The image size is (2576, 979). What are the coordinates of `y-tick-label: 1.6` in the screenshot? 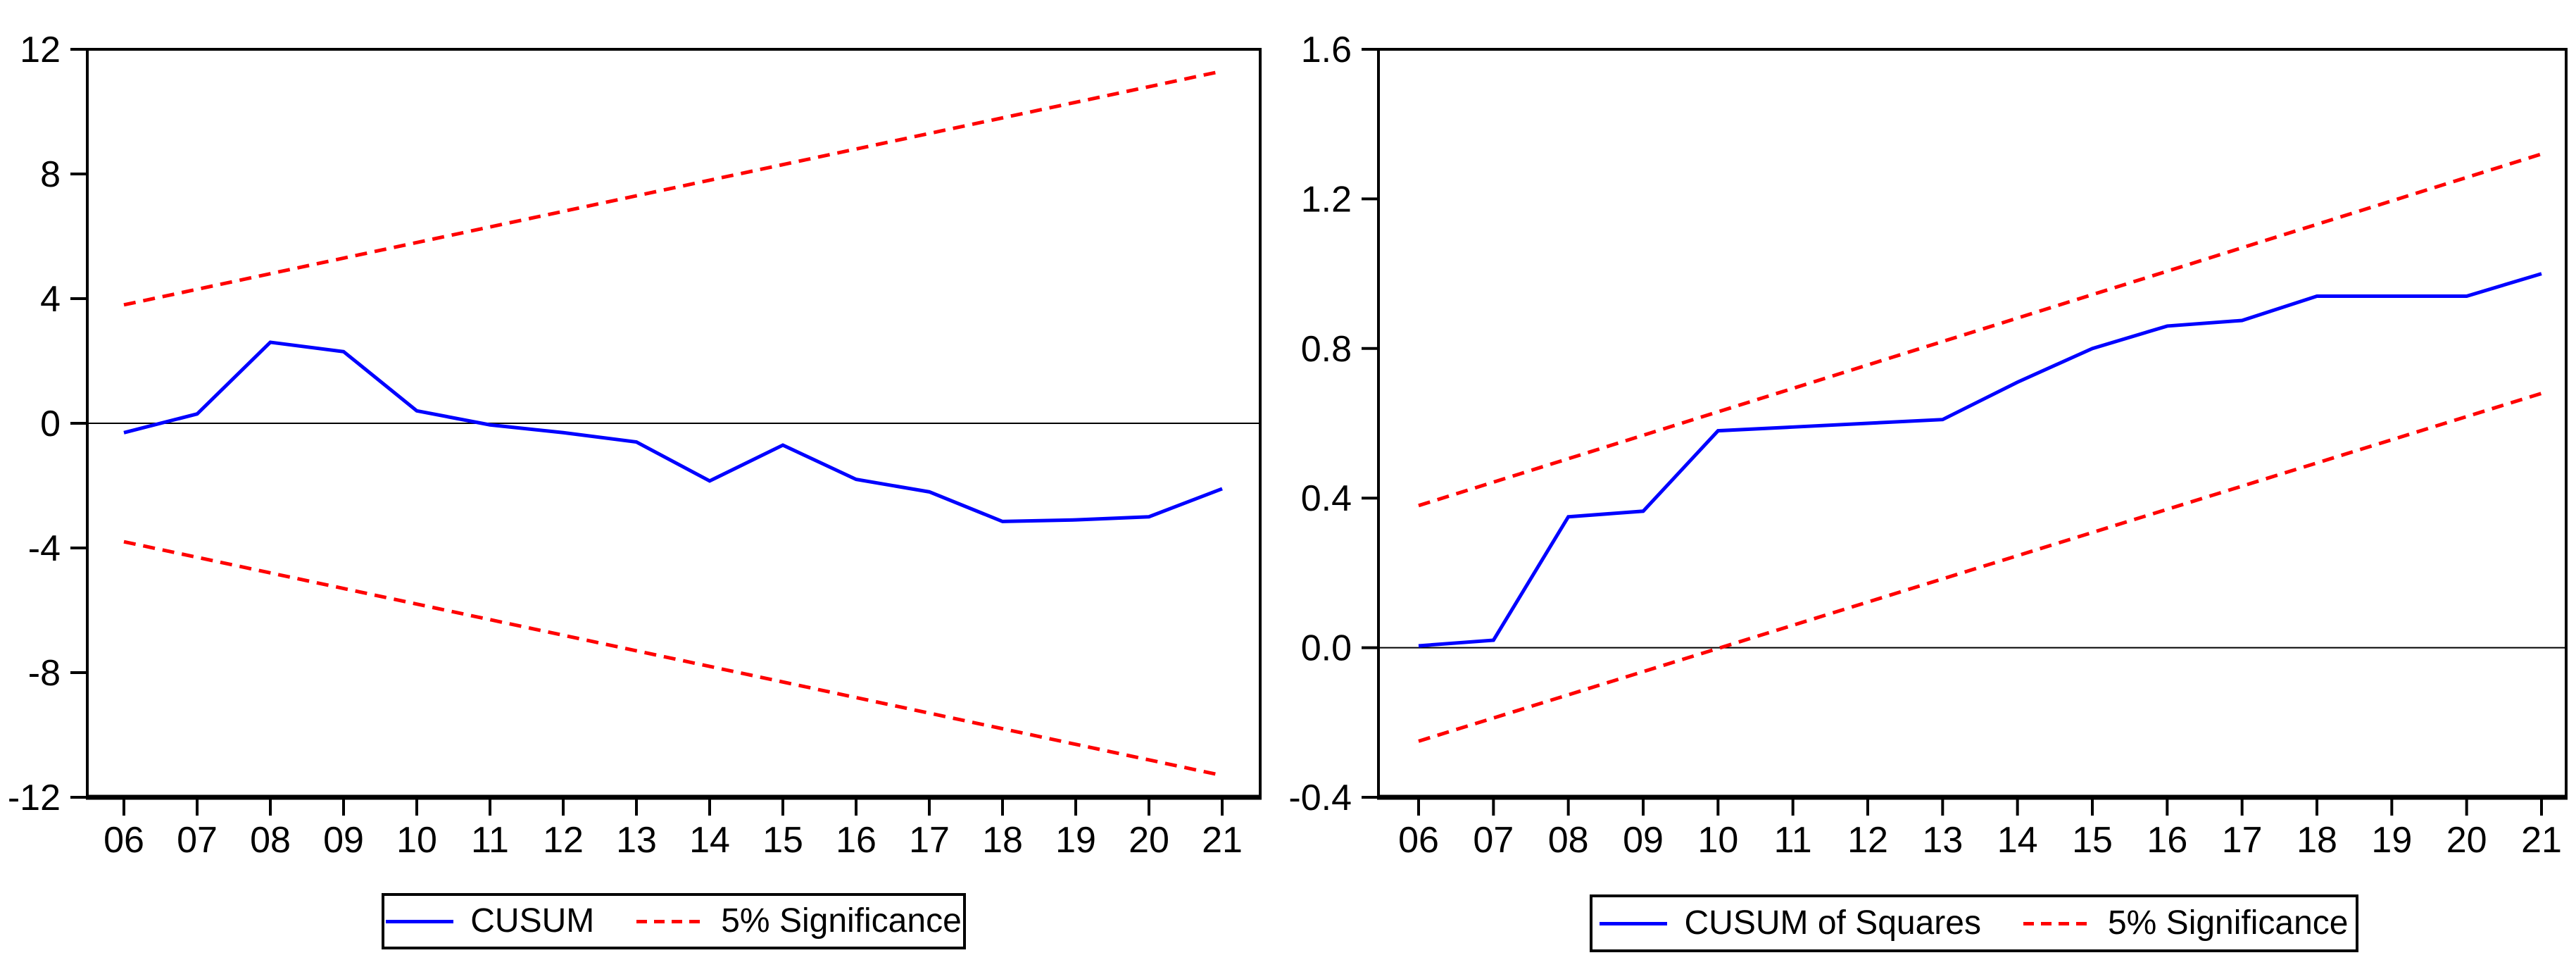 It's located at (1327, 50).